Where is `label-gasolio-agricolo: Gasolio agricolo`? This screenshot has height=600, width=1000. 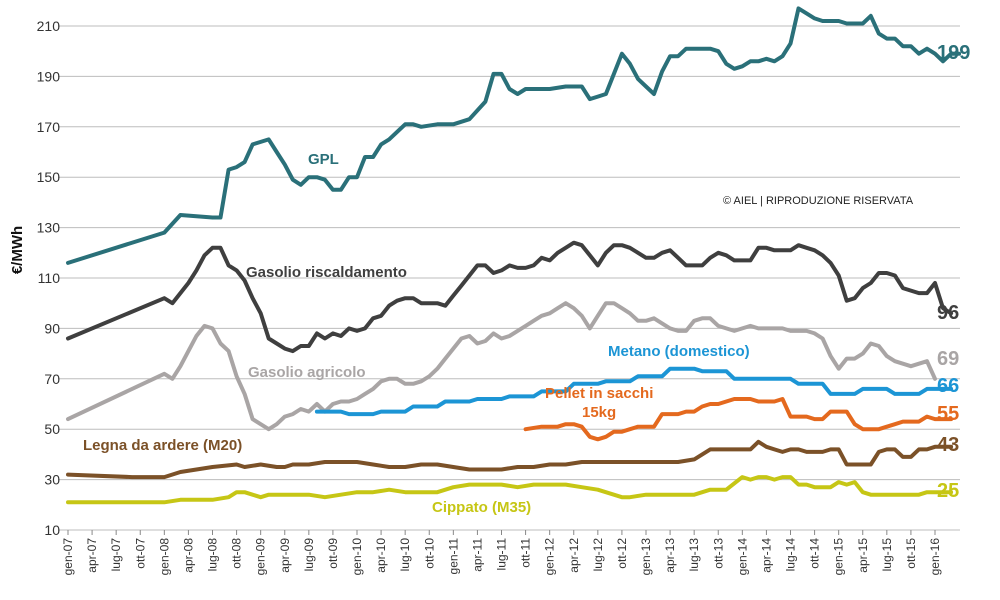
label-gasolio-agricolo: Gasolio agricolo is located at coordinates (307, 372).